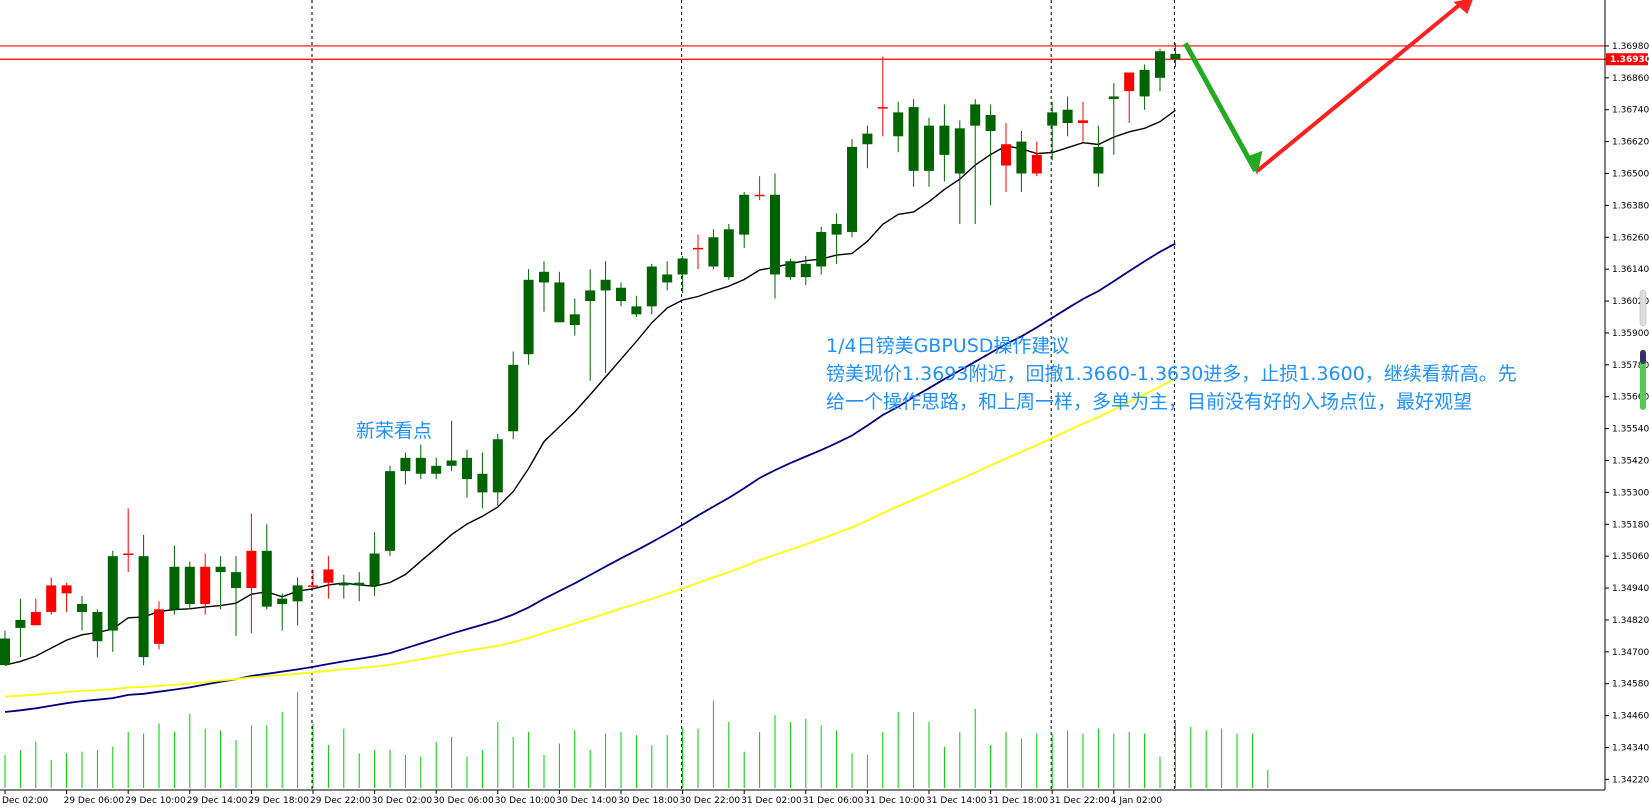  I want to click on time-tick-label: 30 Dec 14:00, so click(586, 801).